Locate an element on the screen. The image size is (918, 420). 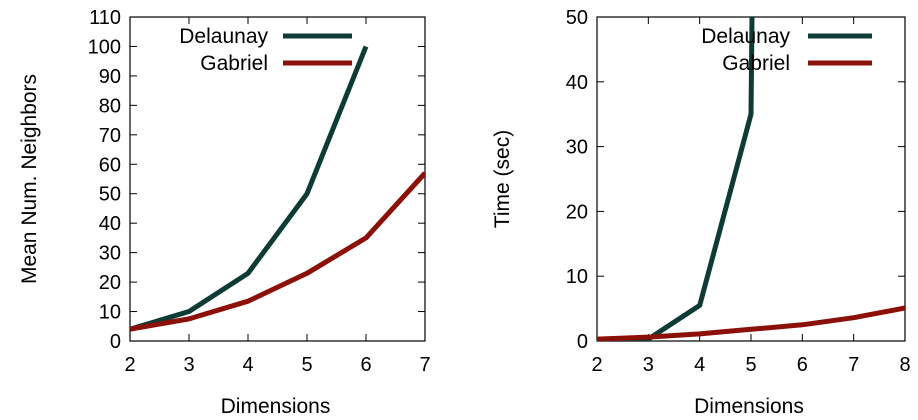
series-line-gabriel is located at coordinates (277, 251).